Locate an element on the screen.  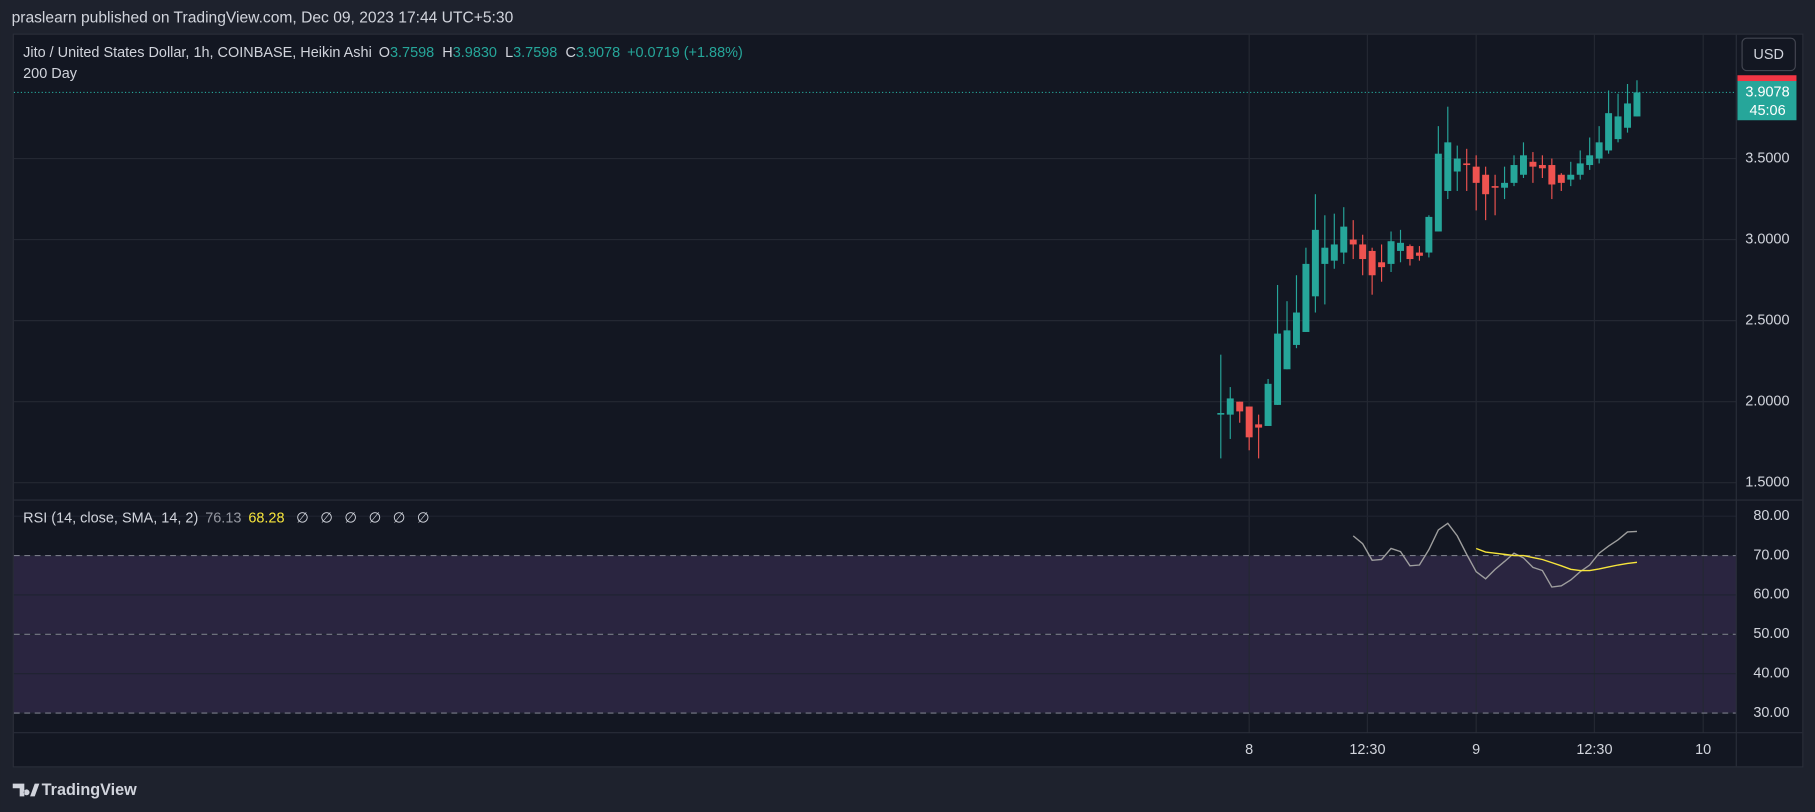
last-price-box is located at coordinates (1767, 100).